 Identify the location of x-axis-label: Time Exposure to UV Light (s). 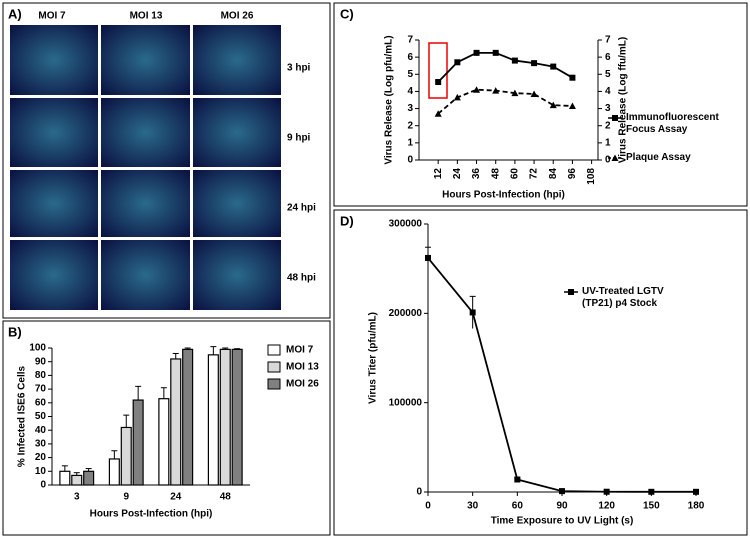
(562, 521).